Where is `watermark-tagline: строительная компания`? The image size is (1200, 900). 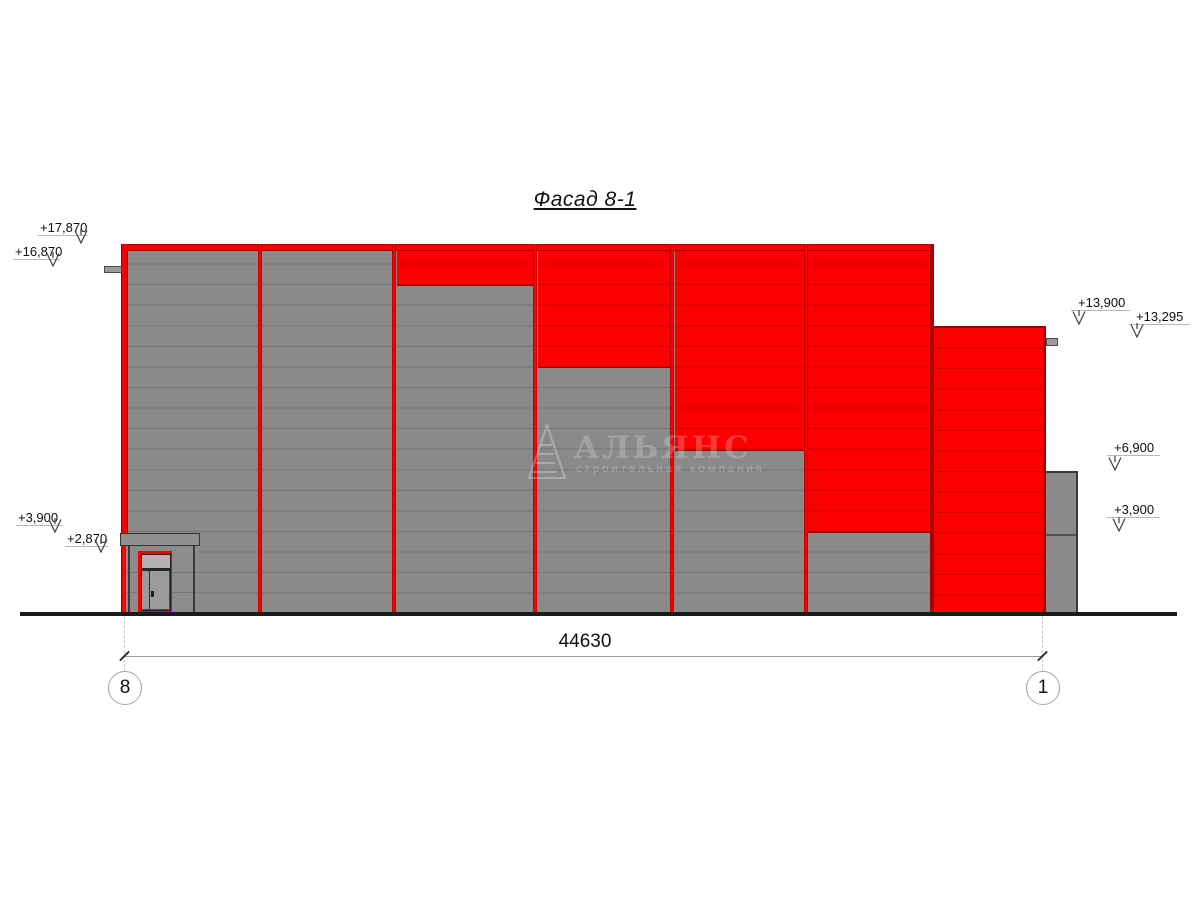 watermark-tagline: строительная компания is located at coordinates (671, 469).